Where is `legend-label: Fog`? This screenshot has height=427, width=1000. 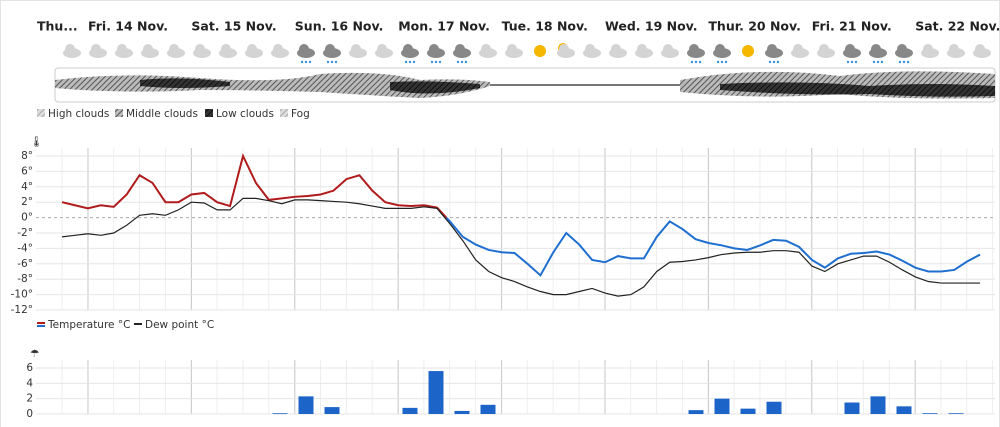
legend-label: Fog is located at coordinates (300, 114).